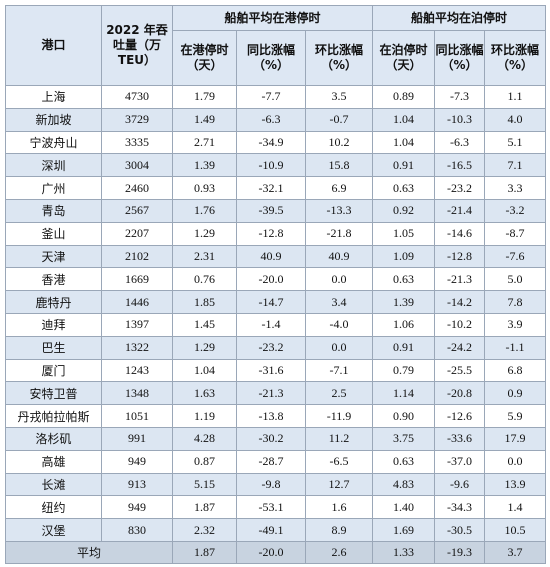  I want to click on cell: 4.28, so click(204, 438).